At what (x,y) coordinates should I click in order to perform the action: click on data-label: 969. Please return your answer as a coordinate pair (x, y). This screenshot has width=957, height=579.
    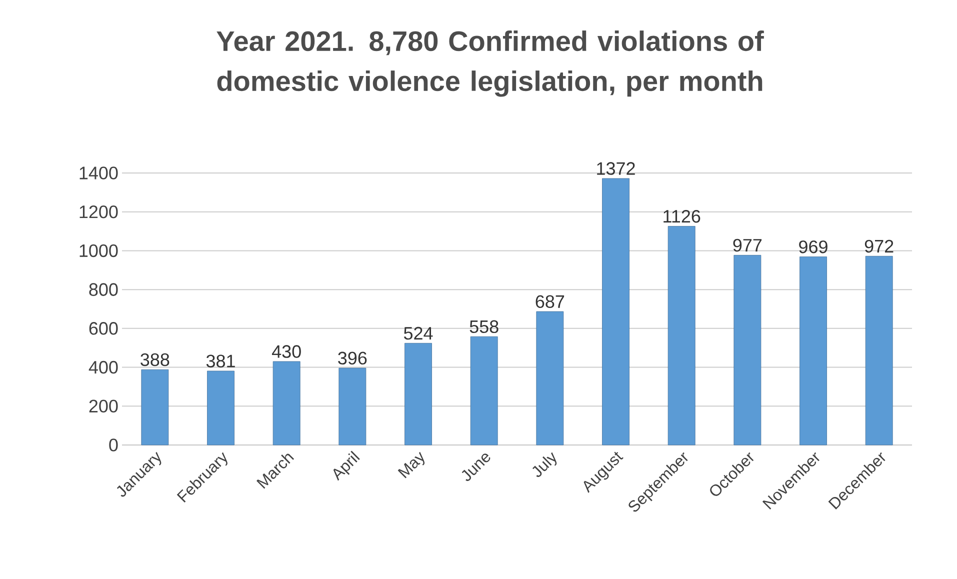
    Looking at the image, I should click on (813, 247).